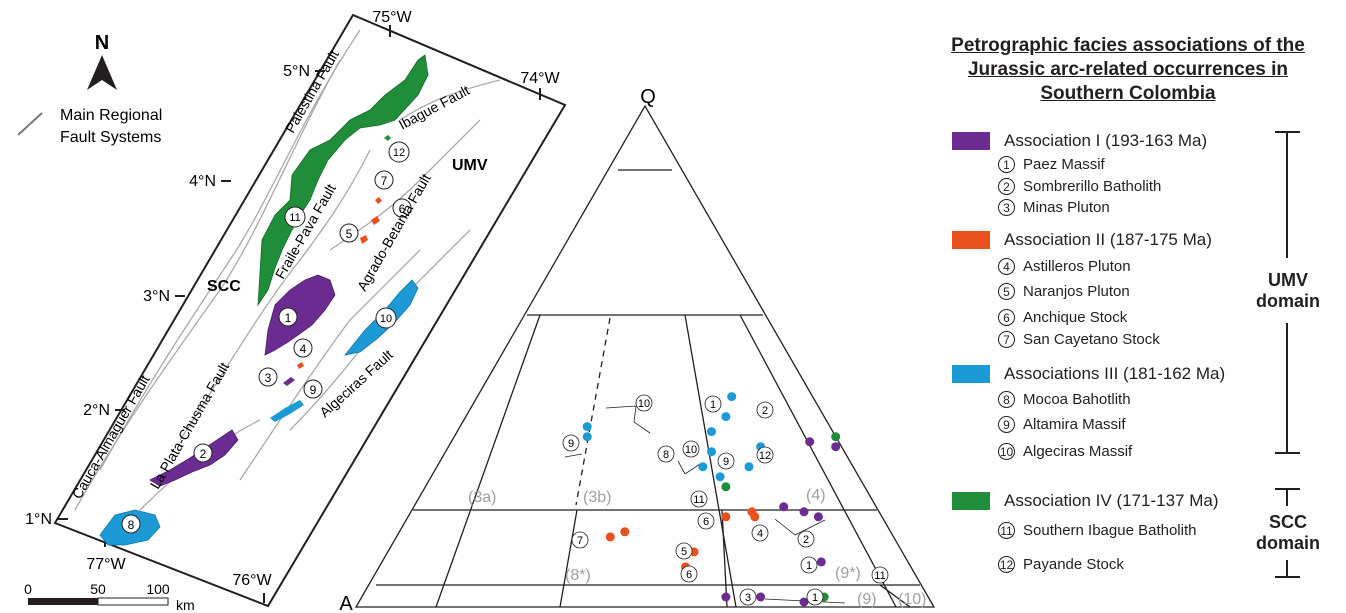 Image resolution: width=1346 pixels, height=613 pixels. I want to click on legend-association-4: Association IV (171-137 Ma), so click(1085, 501).